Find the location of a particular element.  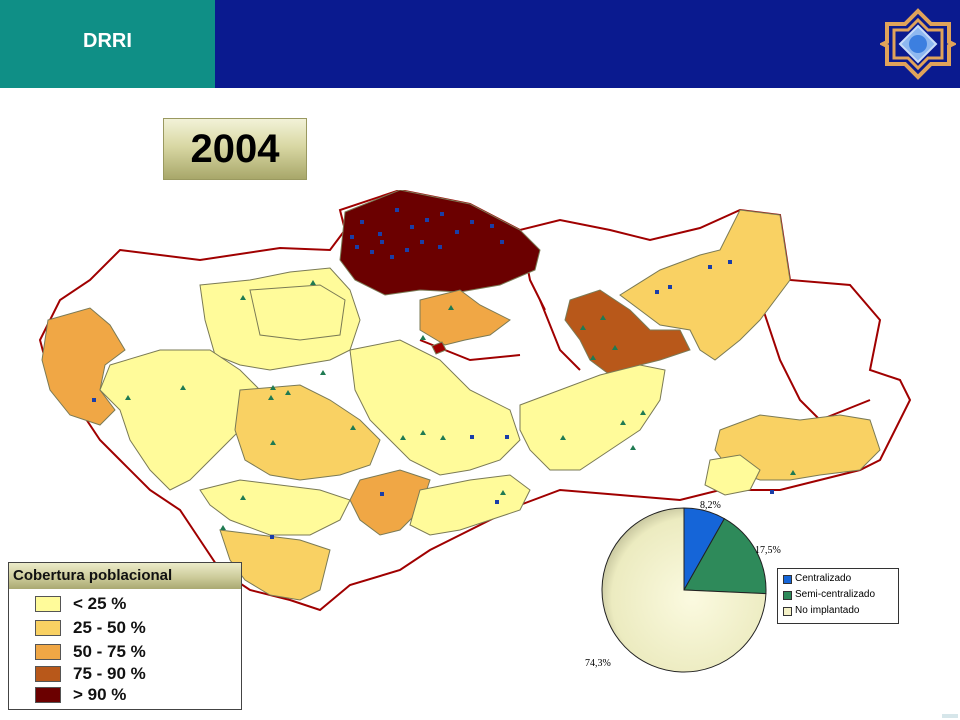

legend-item-gt90: > 90 % is located at coordinates (135, 695).